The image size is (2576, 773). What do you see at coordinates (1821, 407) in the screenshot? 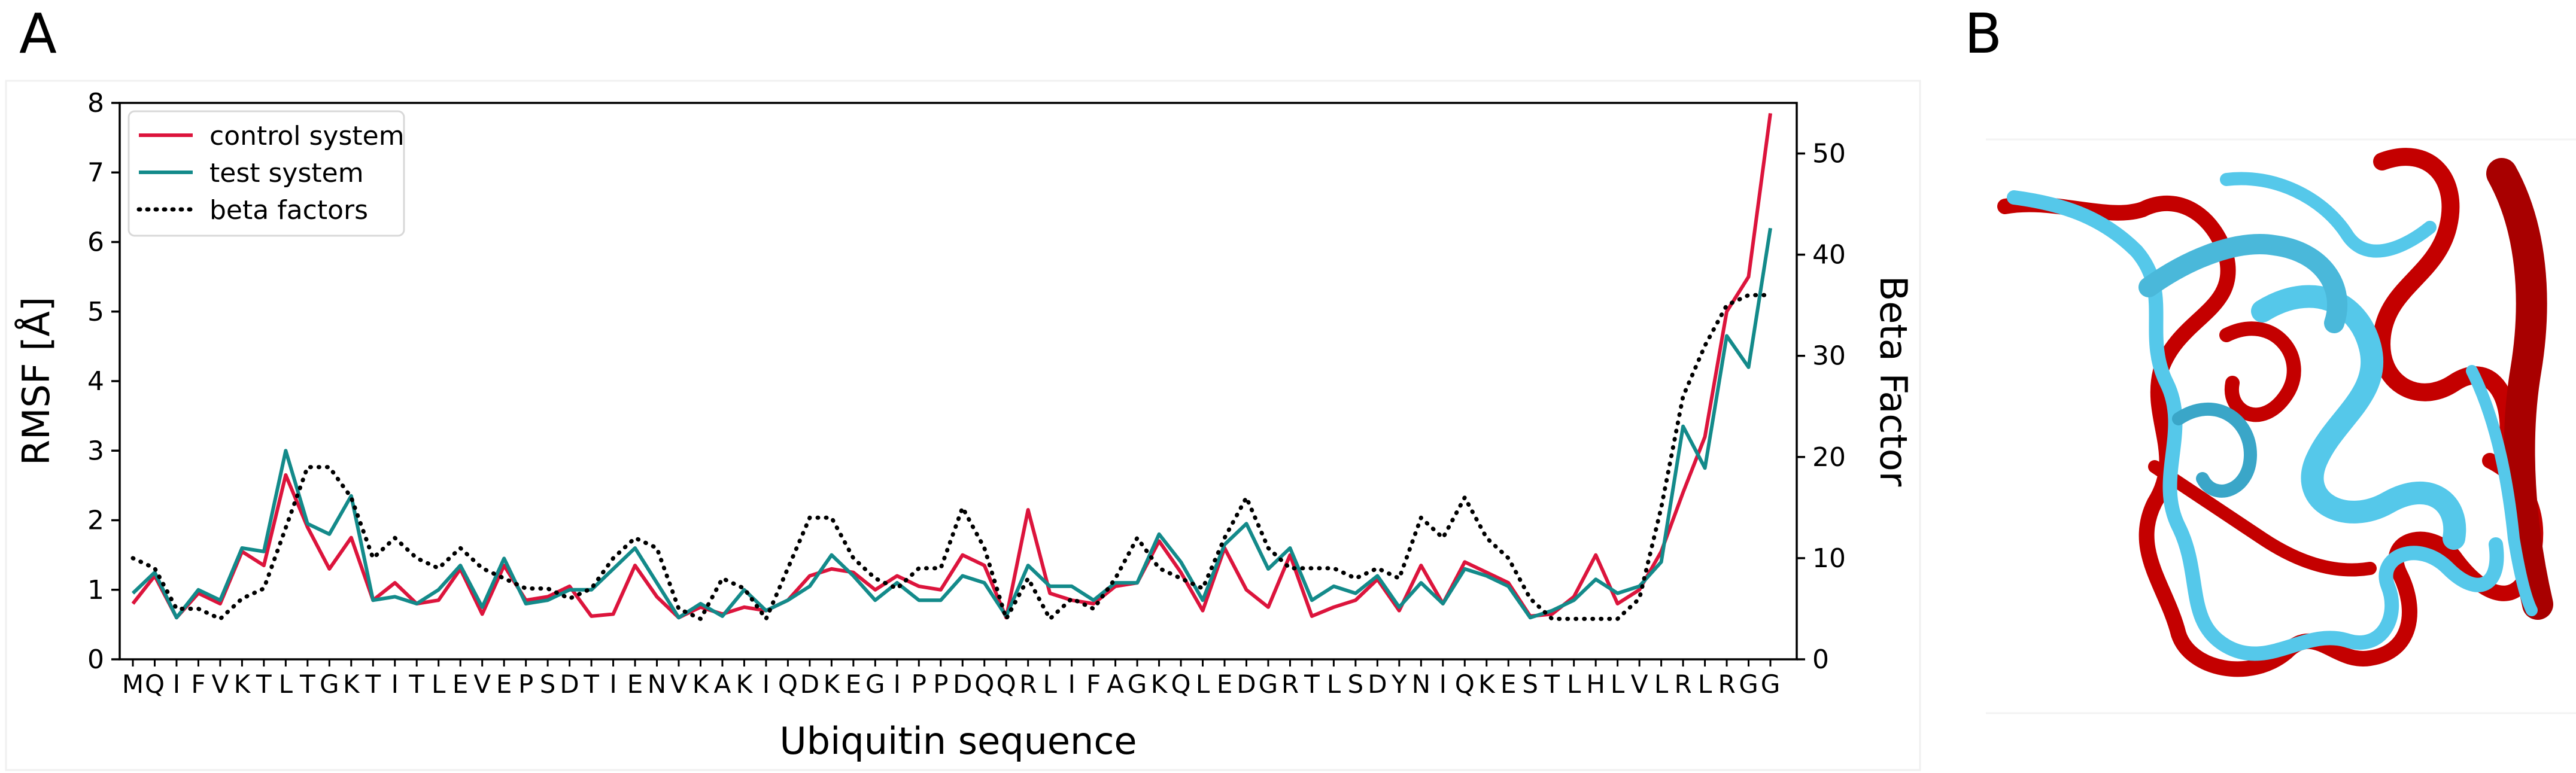
I see `right-axis-ticks: 0 10 20 30 40 50` at bounding box center [1821, 407].